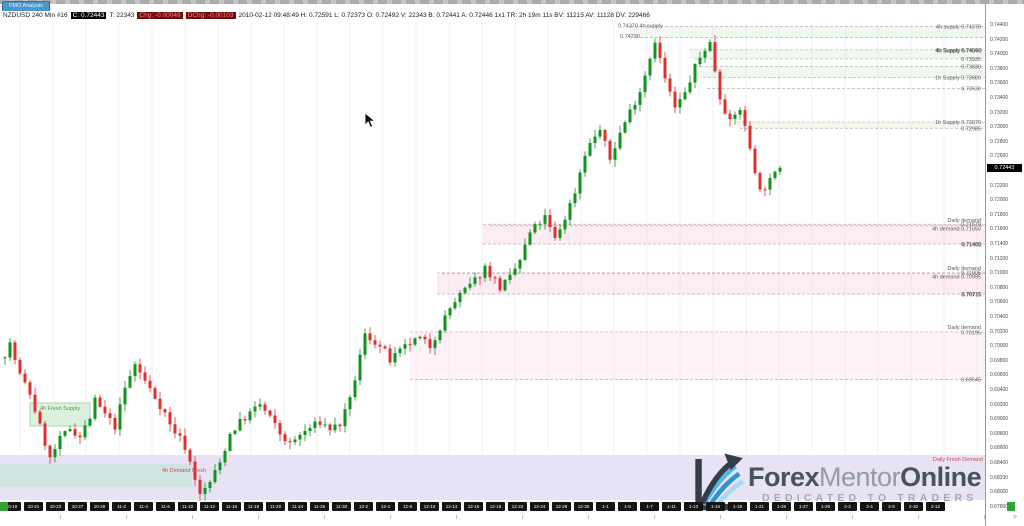 The width and height of the screenshot is (1024, 526). Describe the element at coordinates (26, 6) in the screenshot. I see `tab-fmo-analysis: FMO Analysis` at that location.